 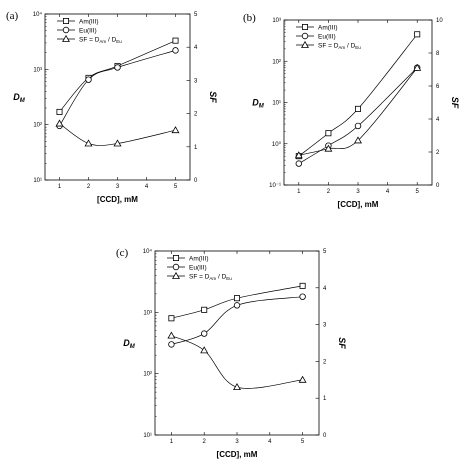 What do you see at coordinates (12, 16) in the screenshot?
I see `panel-label: (a)` at bounding box center [12, 16].